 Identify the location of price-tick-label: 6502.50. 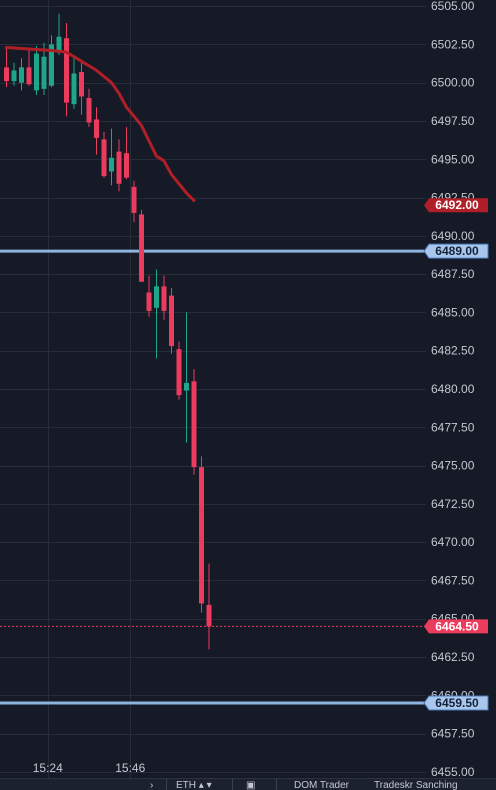
(453, 44).